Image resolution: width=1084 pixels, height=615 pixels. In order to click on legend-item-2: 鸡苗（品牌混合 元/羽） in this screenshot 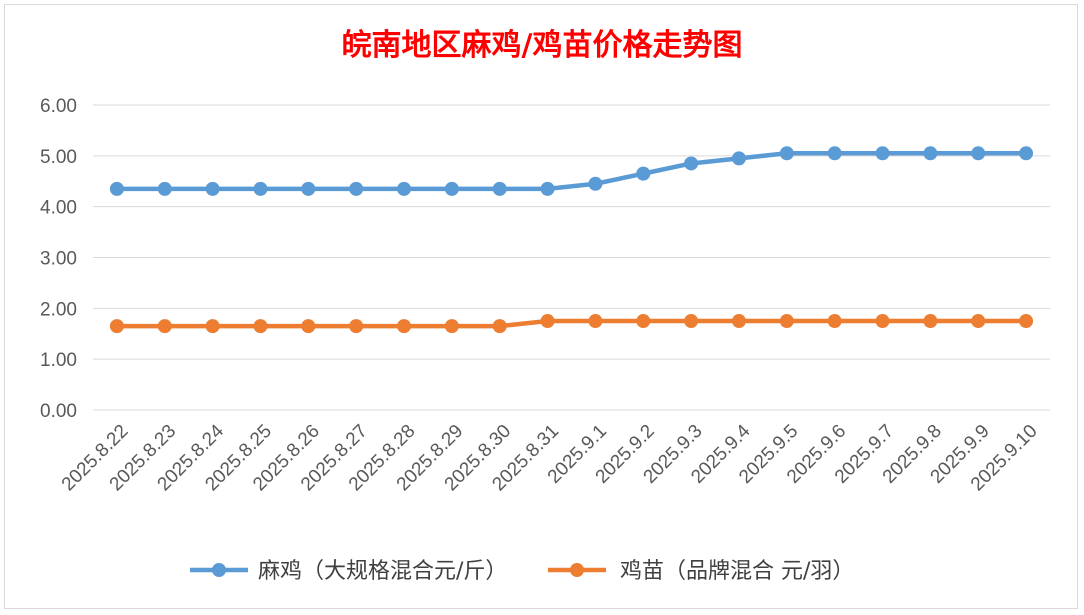, I will do `click(701, 571)`.